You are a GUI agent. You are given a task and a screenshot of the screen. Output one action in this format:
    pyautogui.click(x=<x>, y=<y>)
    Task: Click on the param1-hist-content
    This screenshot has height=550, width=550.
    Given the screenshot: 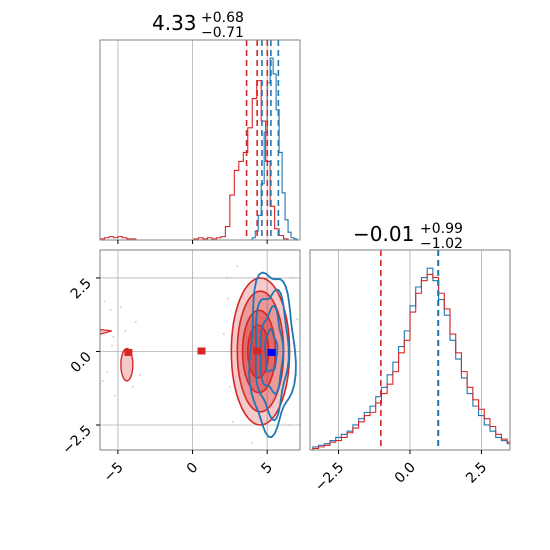 What is the action you would take?
    pyautogui.click(x=411, y=350)
    